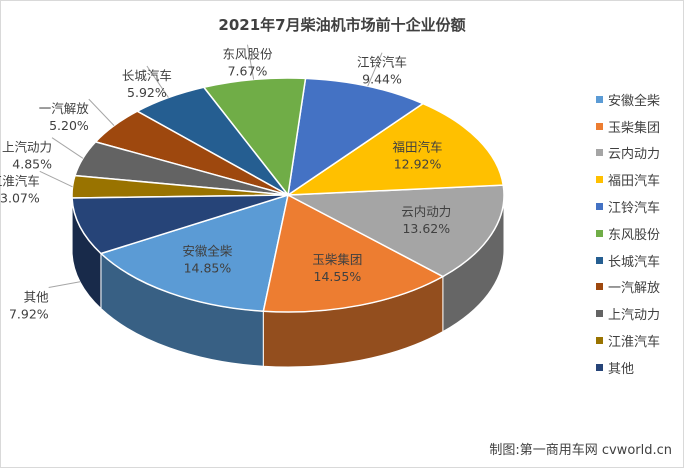  I want to click on slice-label-name: 东风股份, so click(247, 54).